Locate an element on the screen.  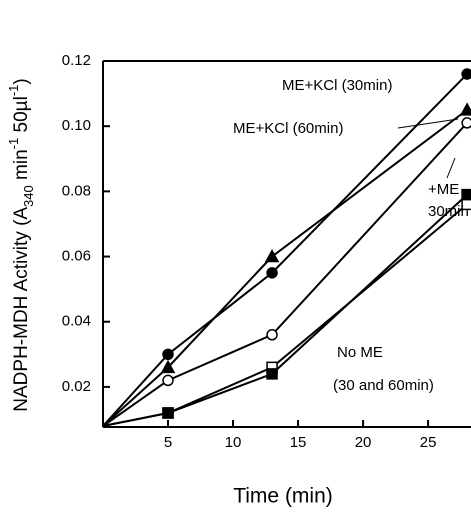
y-axis-title-part: 50µl is located at coordinates (21, 117).